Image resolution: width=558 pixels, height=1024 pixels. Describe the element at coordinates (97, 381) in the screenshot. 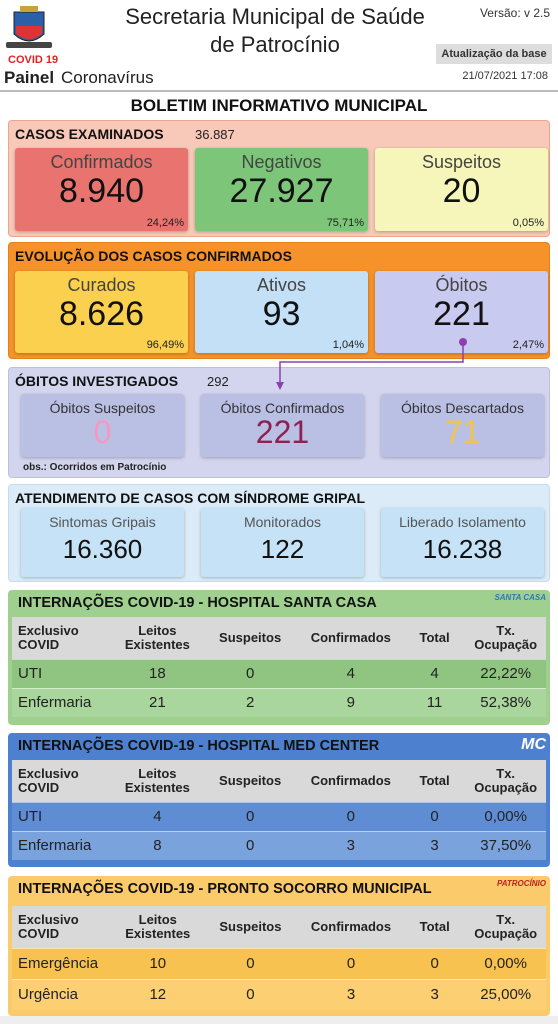

I see `section-title: ÓBITOS INVESTIGADOS` at that location.